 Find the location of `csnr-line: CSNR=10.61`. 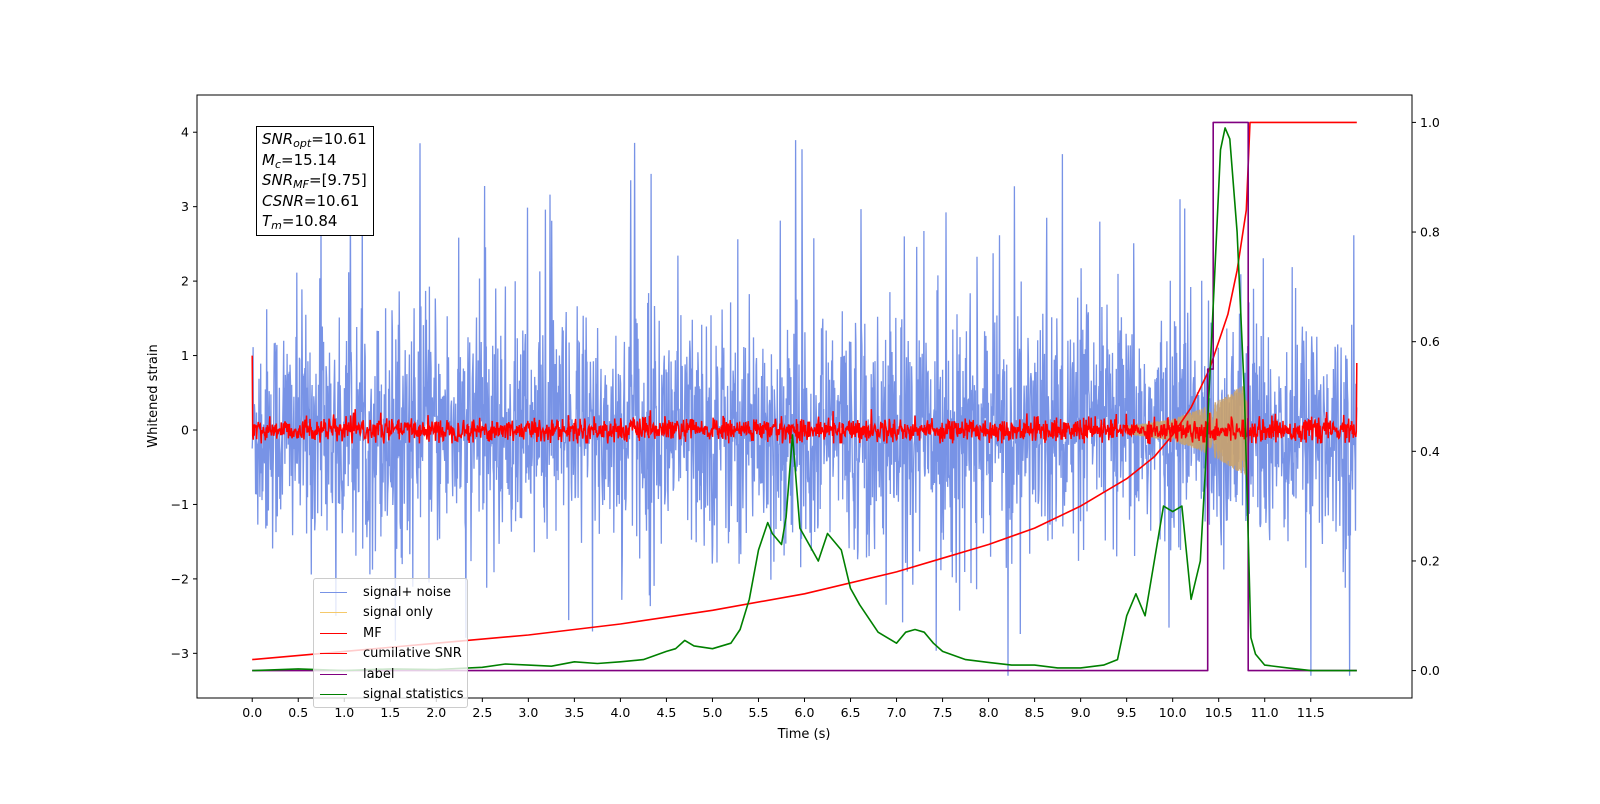

csnr-line: CSNR=10.61 is located at coordinates (311, 200).